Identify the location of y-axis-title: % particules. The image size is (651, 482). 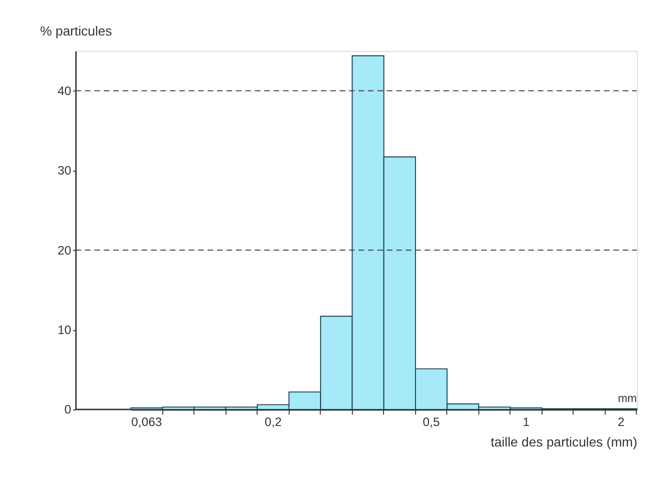
(76, 30).